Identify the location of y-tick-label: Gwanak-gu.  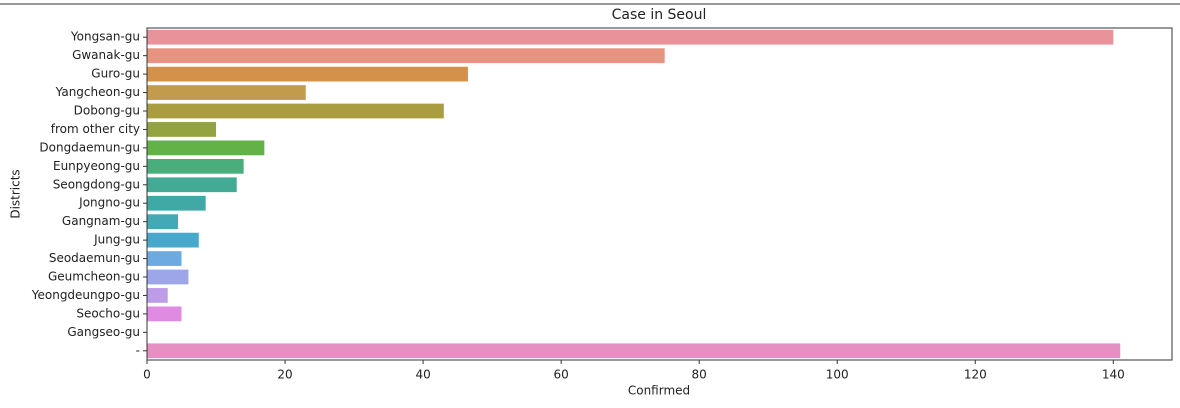
(106, 55).